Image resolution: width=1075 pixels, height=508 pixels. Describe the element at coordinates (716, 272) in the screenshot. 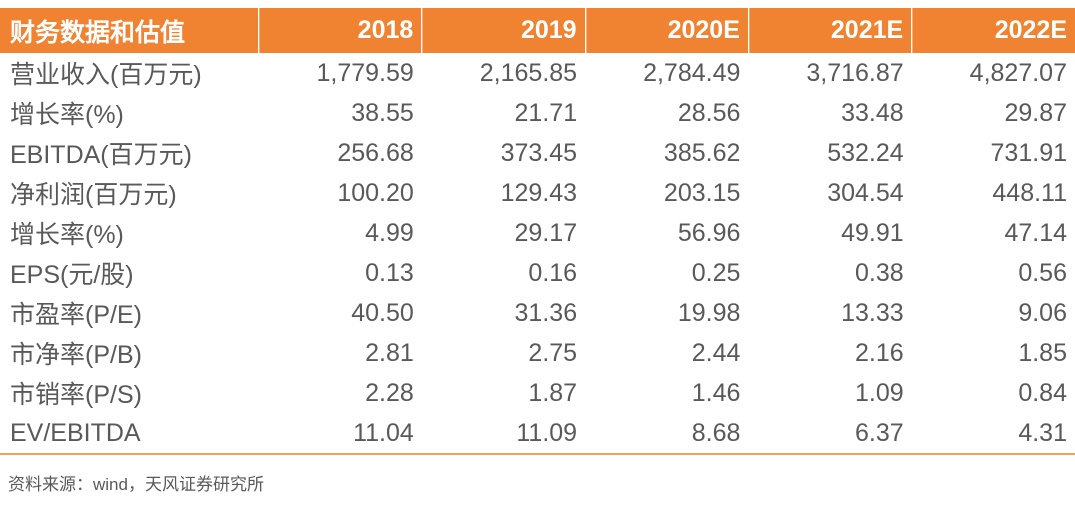

I see `value-cell: 0.25` at that location.